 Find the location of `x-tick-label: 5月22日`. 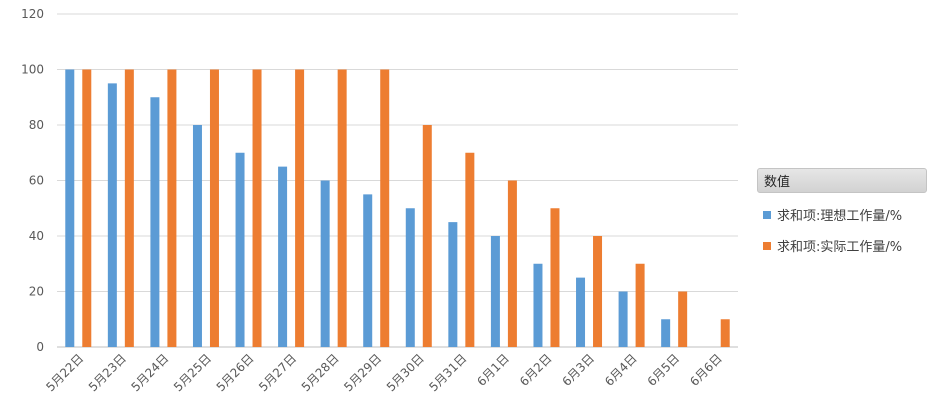

x-tick-label: 5月22日 is located at coordinates (64, 372).